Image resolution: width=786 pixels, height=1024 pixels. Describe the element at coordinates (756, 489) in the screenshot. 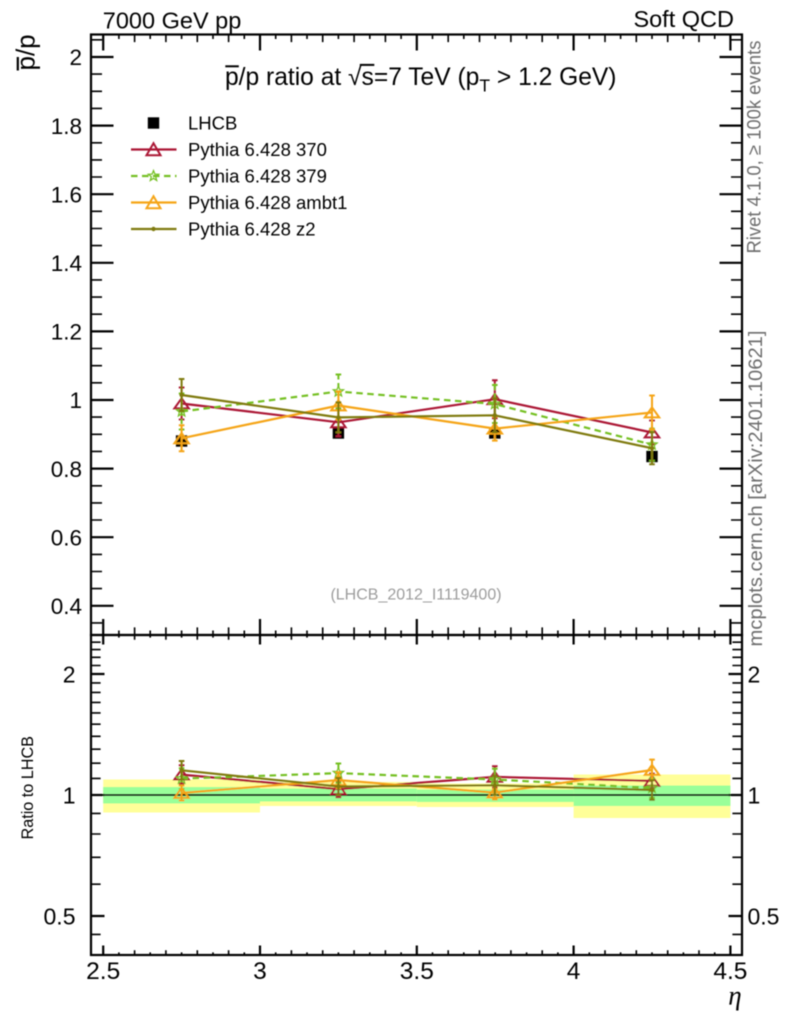

I see `svg-text:mcplots.cern.ch [arXiv:2401.10: mcplots.cern.ch [arXiv:2401.10621]` at that location.